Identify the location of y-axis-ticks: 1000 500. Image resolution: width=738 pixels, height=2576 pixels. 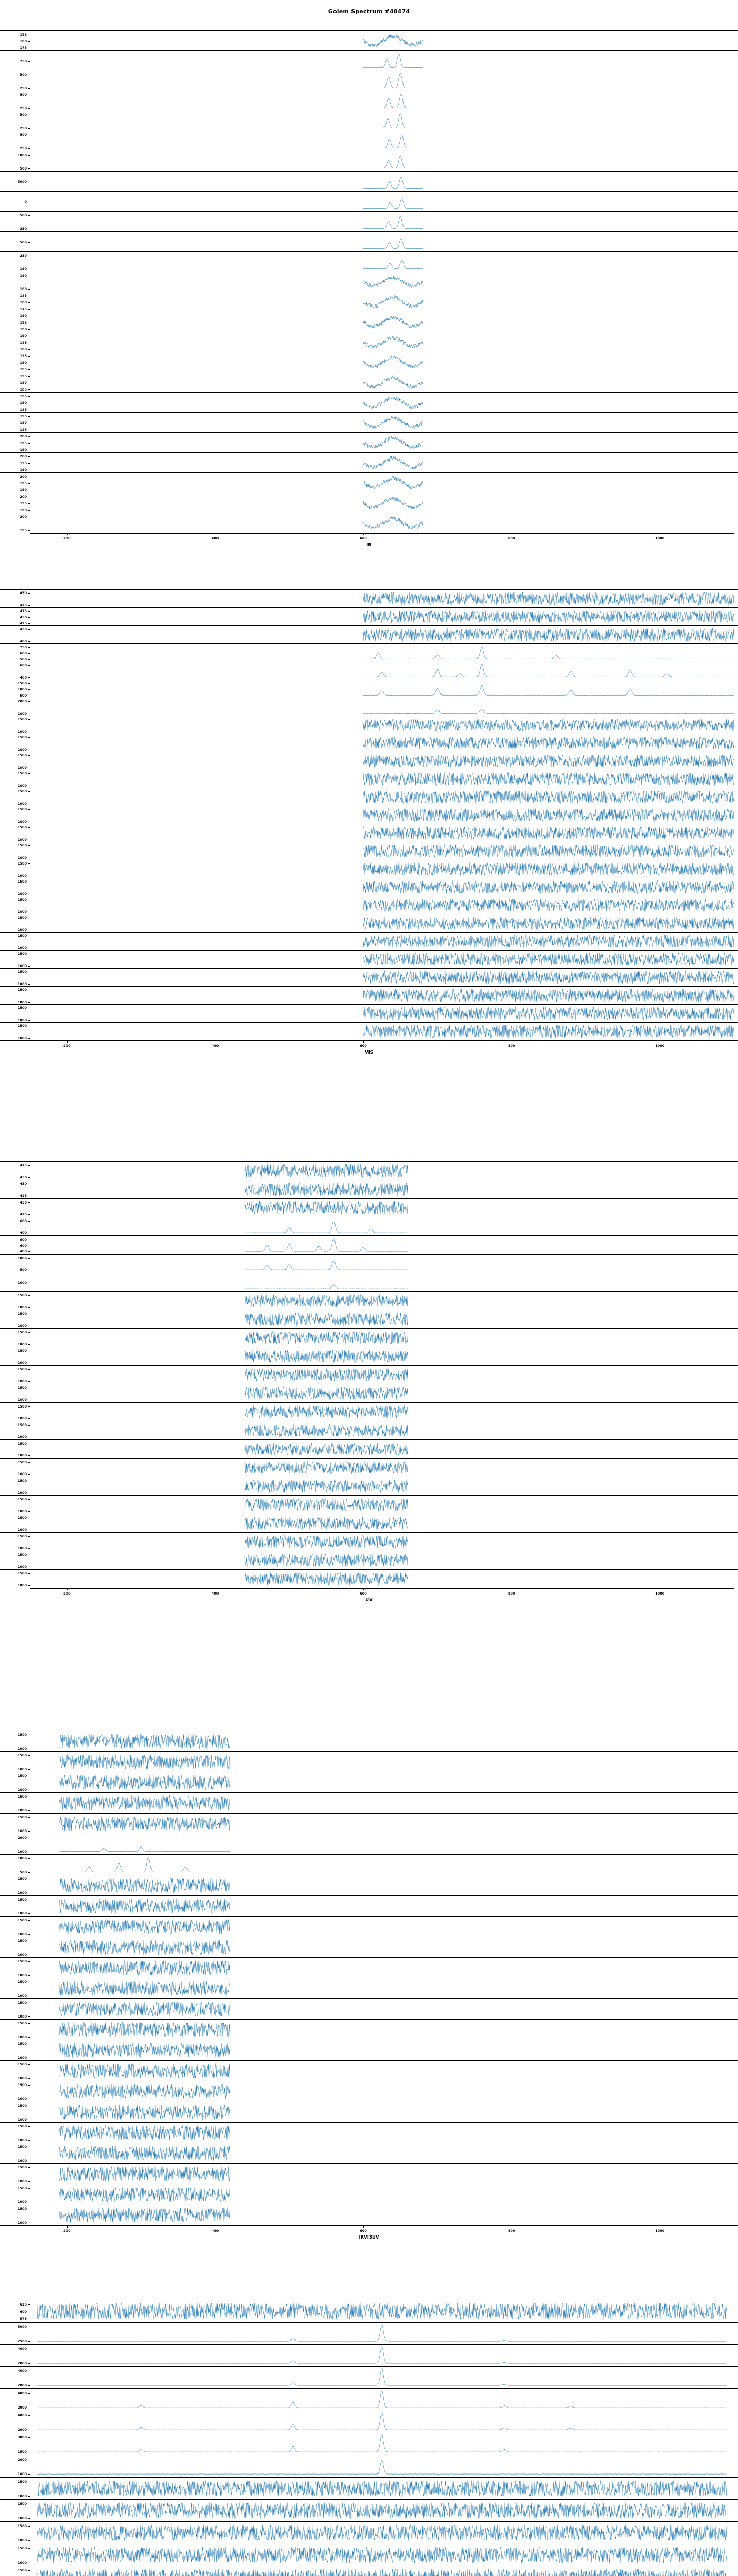
(15, 161).